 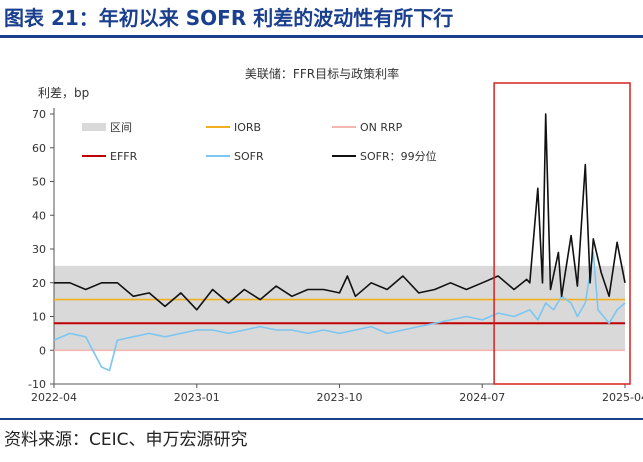 I want to click on highlight-box, so click(x=562, y=233).